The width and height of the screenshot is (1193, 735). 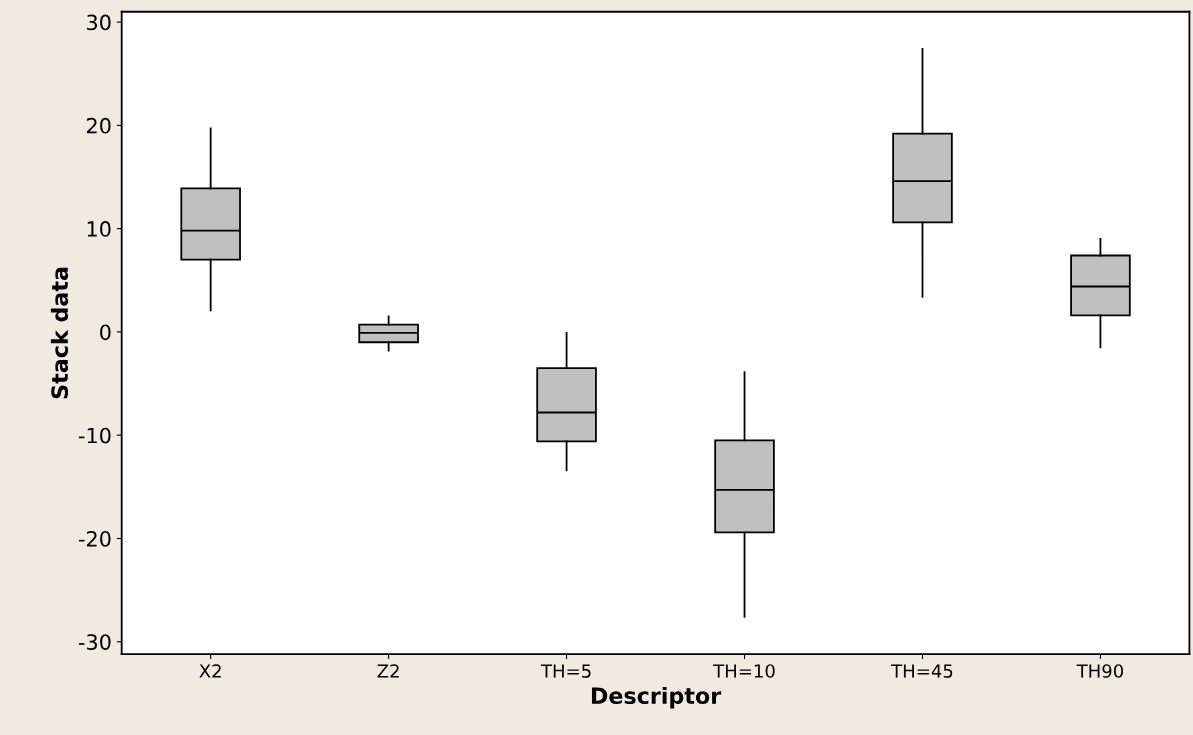 I want to click on x-tick-label: Z2, so click(x=388, y=671).